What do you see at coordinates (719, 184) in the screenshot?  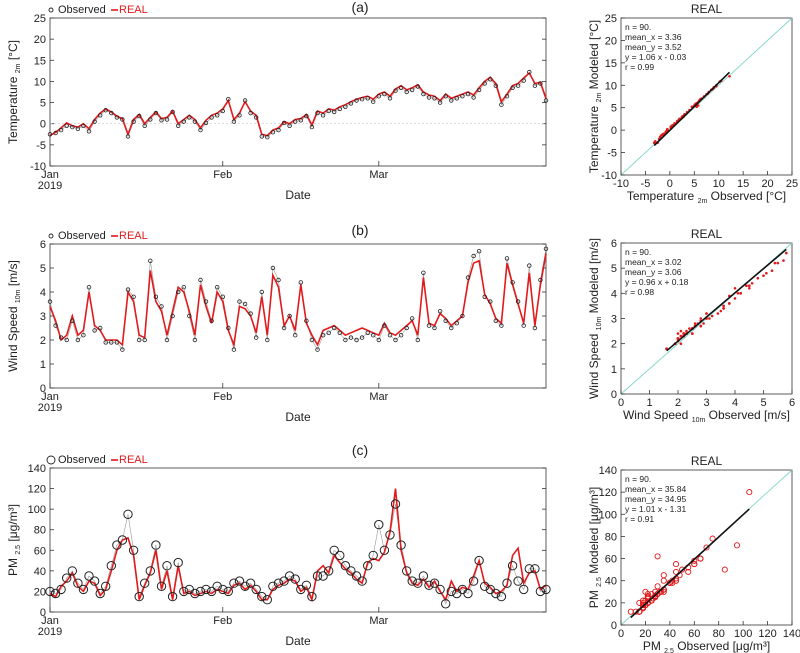 I see `scatter-x-tick-label: 10` at bounding box center [719, 184].